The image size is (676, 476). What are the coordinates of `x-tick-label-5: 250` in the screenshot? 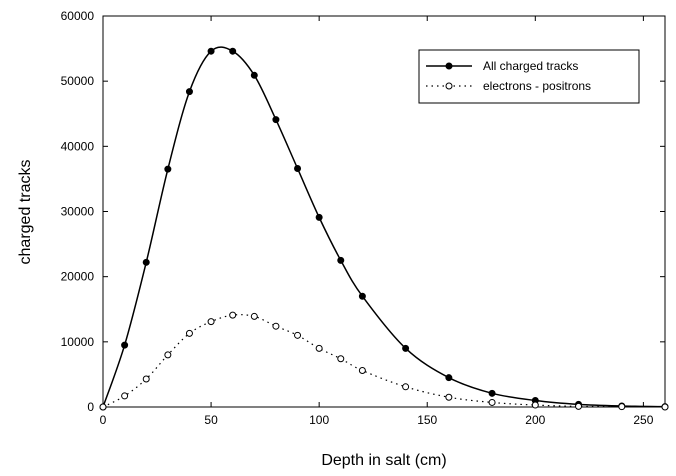 It's located at (643, 420).